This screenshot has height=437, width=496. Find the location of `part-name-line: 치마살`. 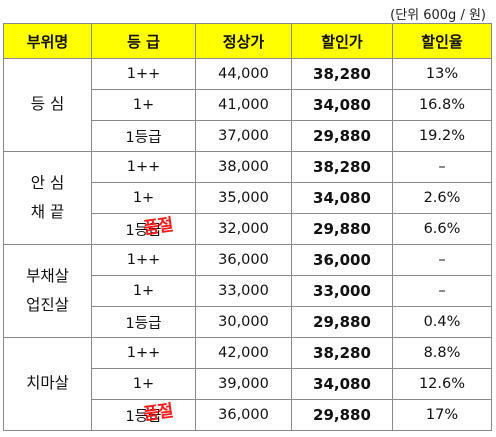

part-name-line: 치마살 is located at coordinates (47, 383).